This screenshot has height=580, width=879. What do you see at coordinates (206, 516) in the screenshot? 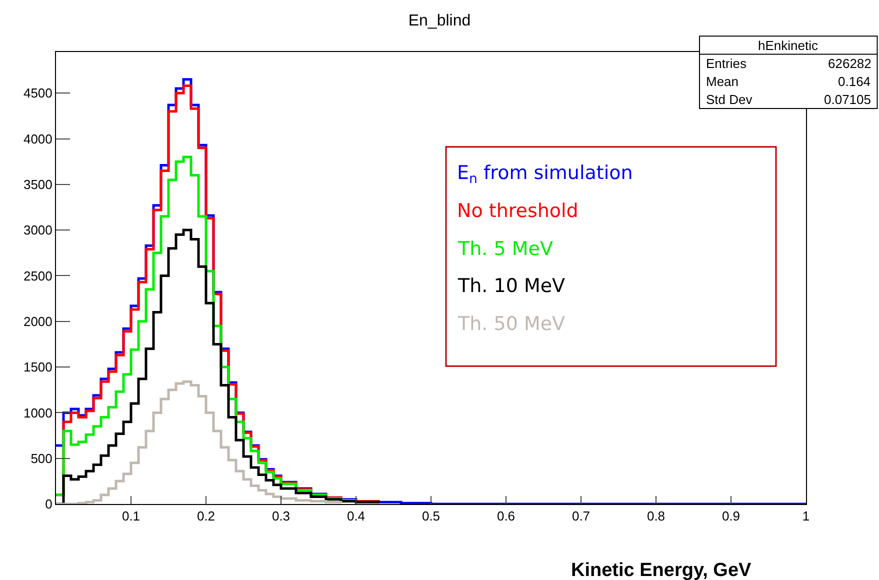
I see `x-tick-label: 0.2` at bounding box center [206, 516].